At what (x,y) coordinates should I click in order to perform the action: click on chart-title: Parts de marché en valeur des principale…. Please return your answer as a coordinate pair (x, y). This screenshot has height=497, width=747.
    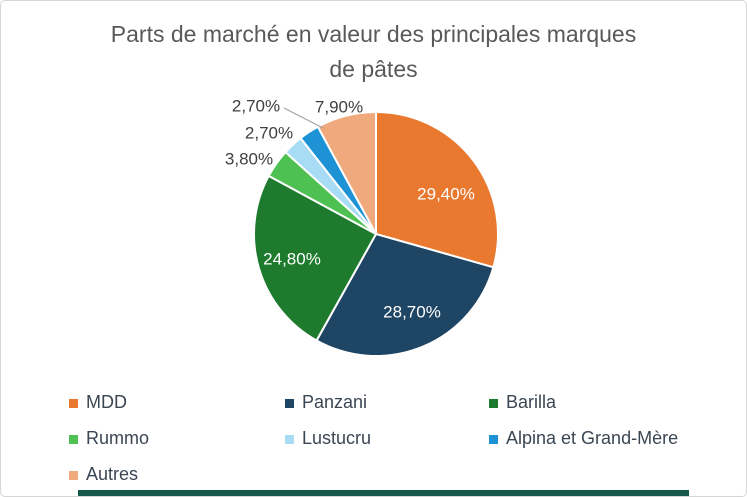
    Looking at the image, I should click on (373, 51).